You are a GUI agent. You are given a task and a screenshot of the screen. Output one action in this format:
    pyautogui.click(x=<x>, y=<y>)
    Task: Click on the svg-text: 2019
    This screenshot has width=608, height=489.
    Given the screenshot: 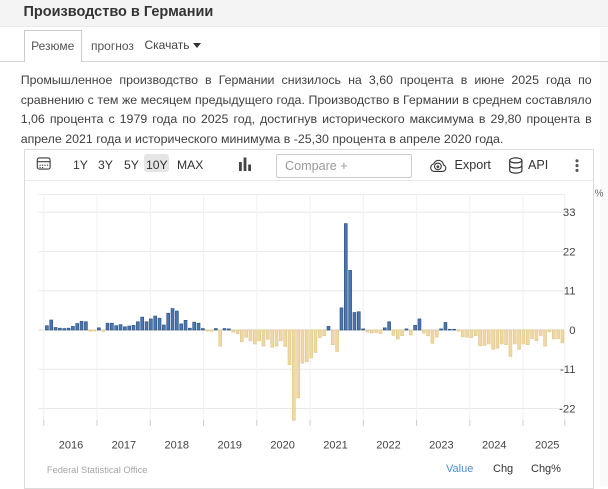 What is the action you would take?
    pyautogui.click(x=229, y=446)
    